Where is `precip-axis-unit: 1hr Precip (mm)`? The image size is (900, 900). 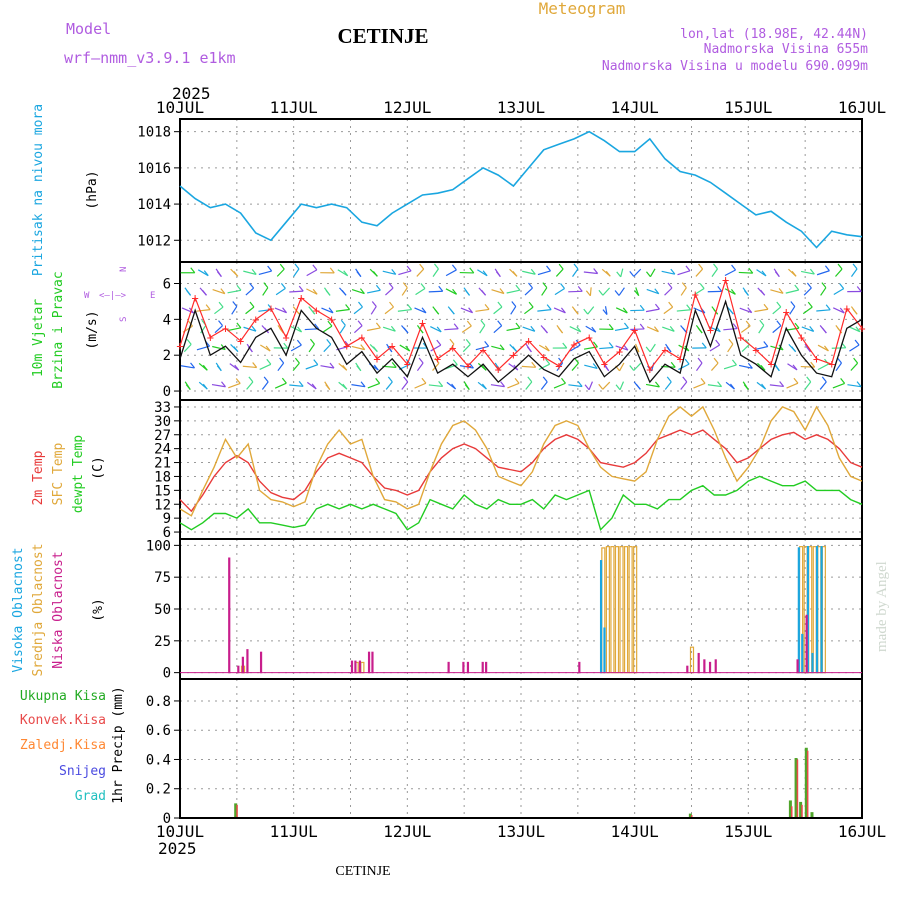 precip-axis-unit: 1hr Precip (mm) is located at coordinates (118, 744).